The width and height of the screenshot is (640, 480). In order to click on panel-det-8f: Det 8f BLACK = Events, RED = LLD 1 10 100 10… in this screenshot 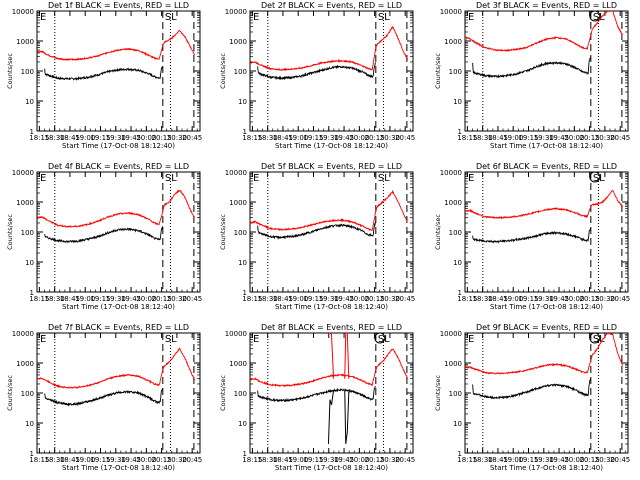, I will do `click(317, 397)`.